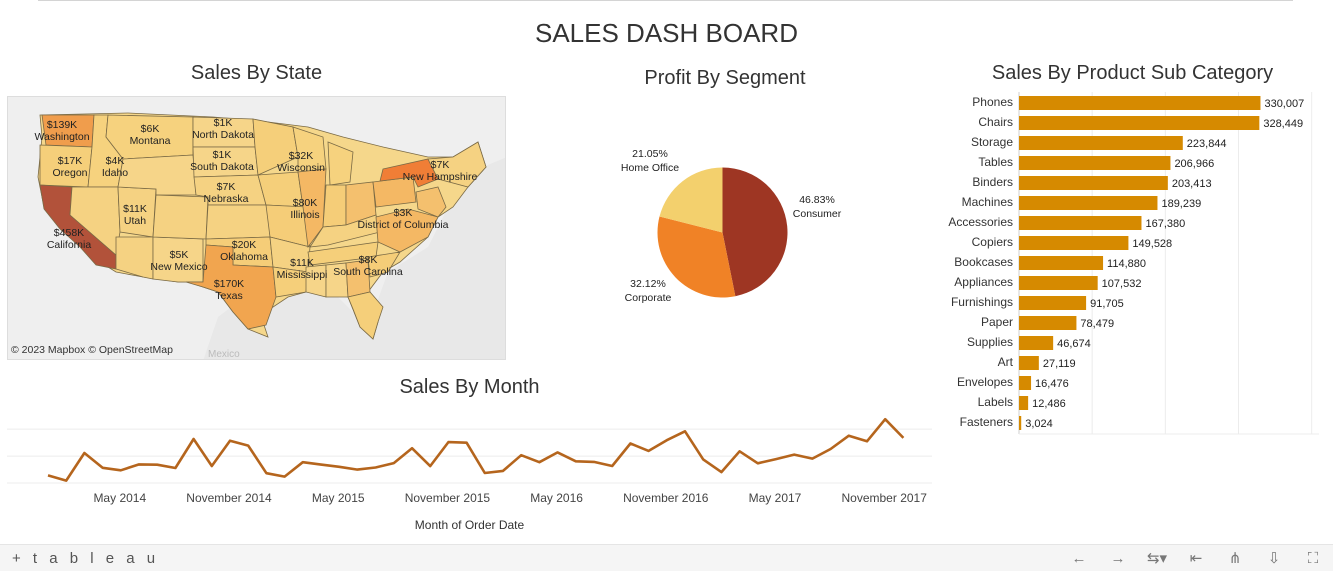  What do you see at coordinates (1283, 124) in the screenshot?
I see `bar-value-label: 328,449` at bounding box center [1283, 124].